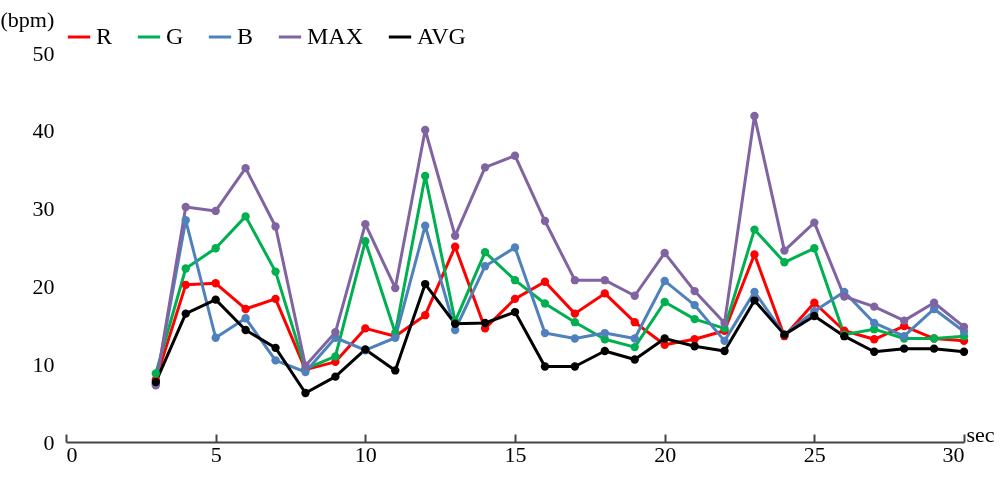 This screenshot has width=1008, height=492. I want to click on legend-label: G, so click(175, 36).